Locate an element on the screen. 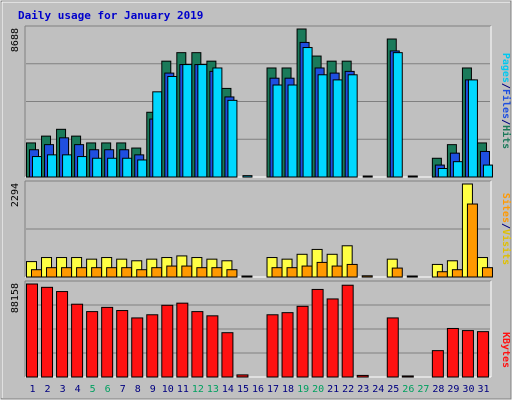 This screenshot has width=512, height=400. day-label-30: 30 is located at coordinates (468, 389).